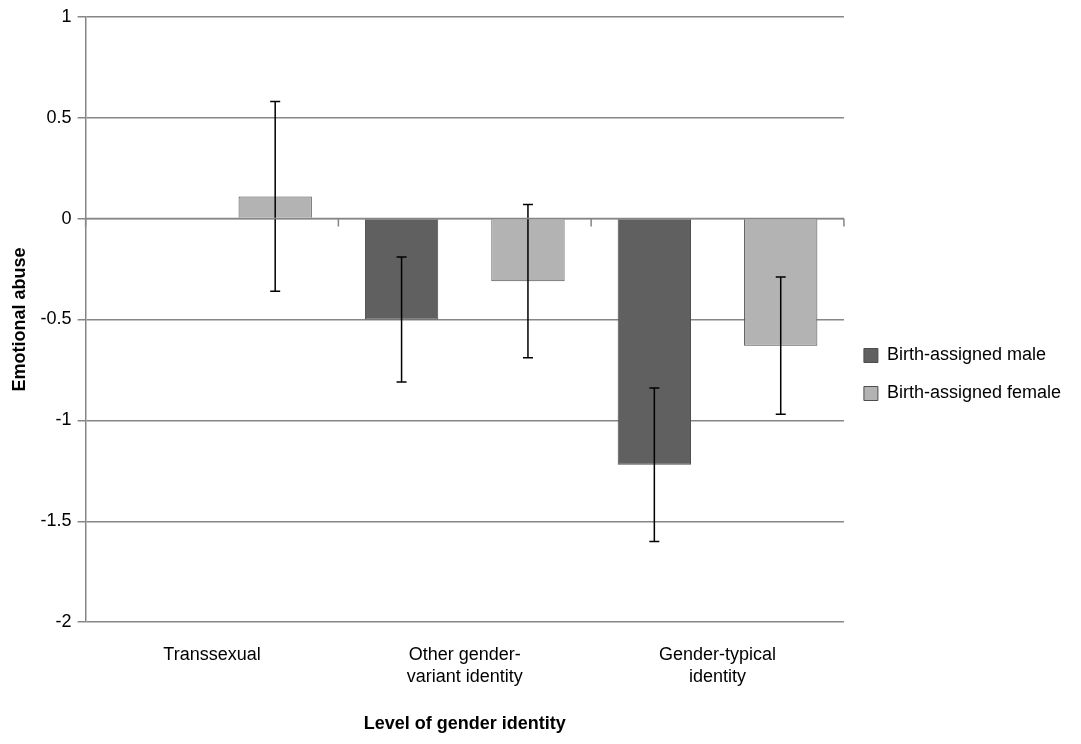 The image size is (1081, 744). I want to click on legend-label: Birth-assigned male, so click(966, 354).